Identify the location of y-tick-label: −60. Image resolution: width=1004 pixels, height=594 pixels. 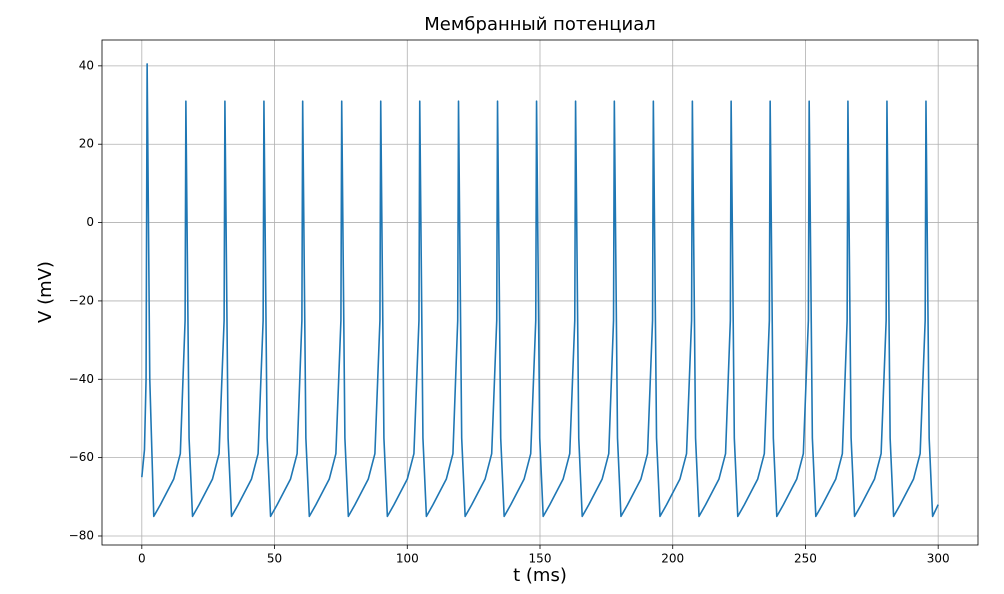
(81, 457).